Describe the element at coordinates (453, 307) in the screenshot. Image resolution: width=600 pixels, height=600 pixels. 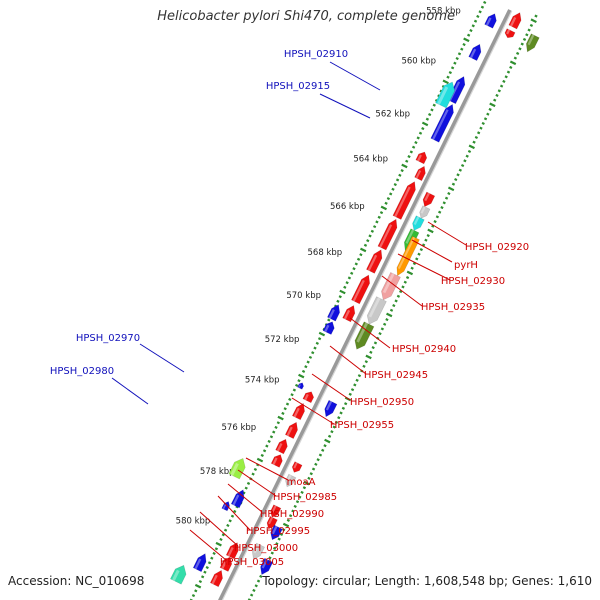
I see `gene-label: HPSH_02935` at that location.